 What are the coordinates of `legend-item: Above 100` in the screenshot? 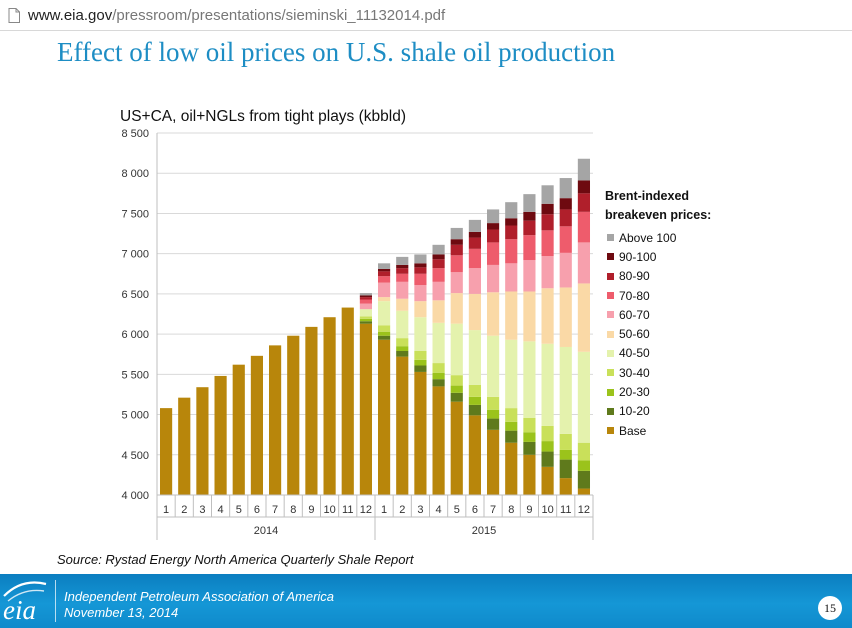 It's located at (641, 237).